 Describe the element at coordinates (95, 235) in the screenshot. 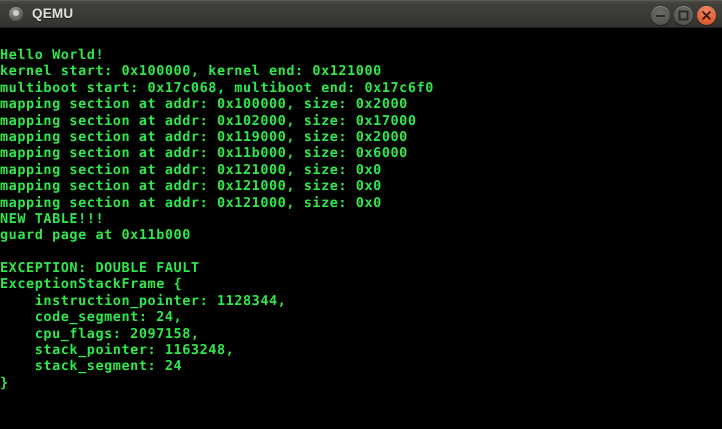

I see `terminal-line: guard page at 0x11b000` at that location.